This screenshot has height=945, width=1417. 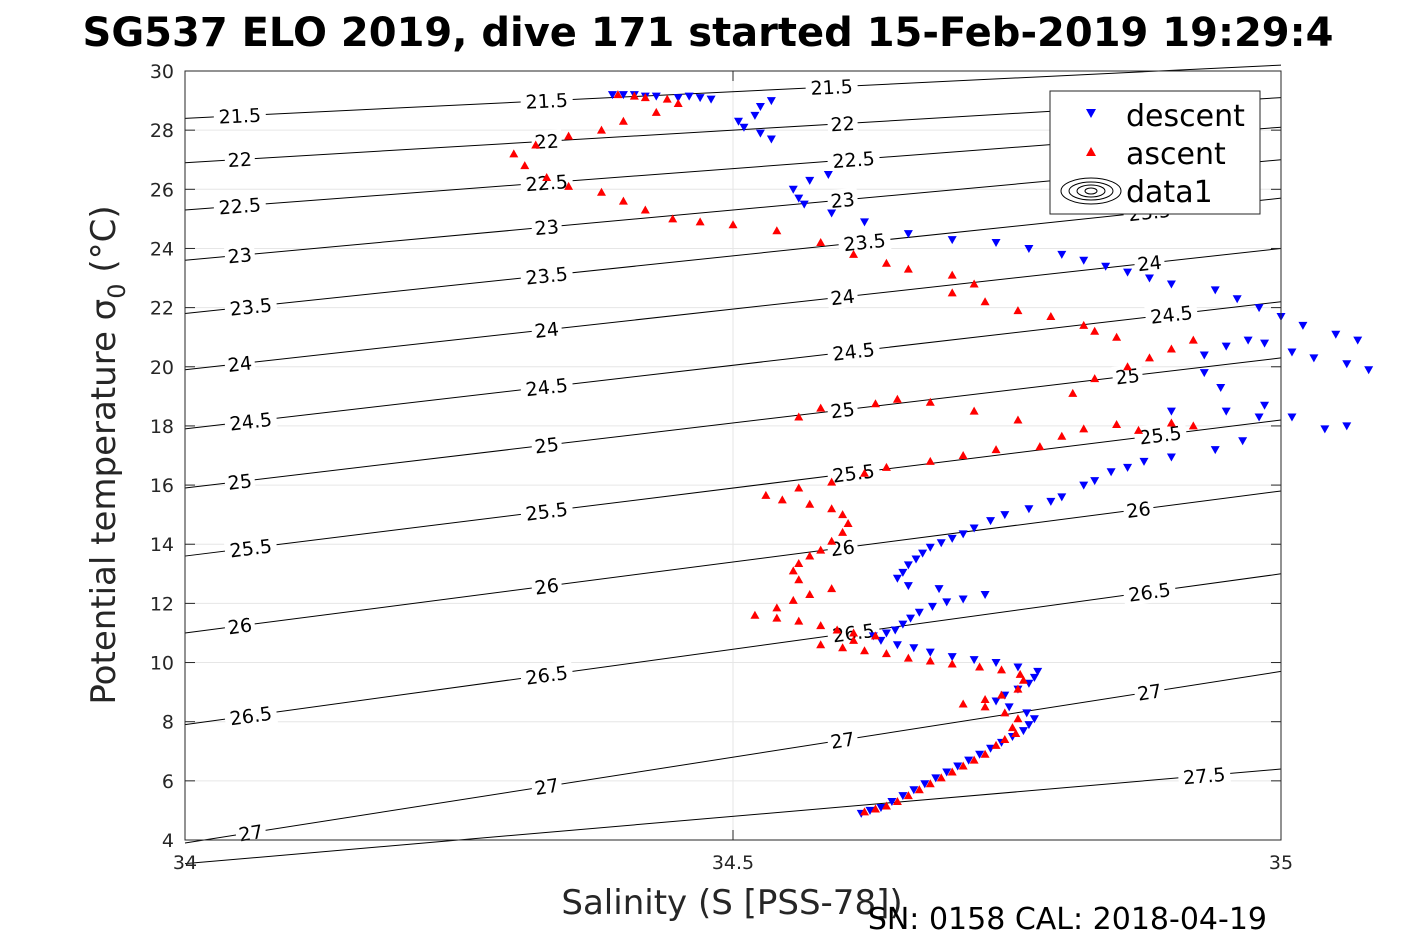 I want to click on y-tick-label: 16, so click(x=162, y=486).